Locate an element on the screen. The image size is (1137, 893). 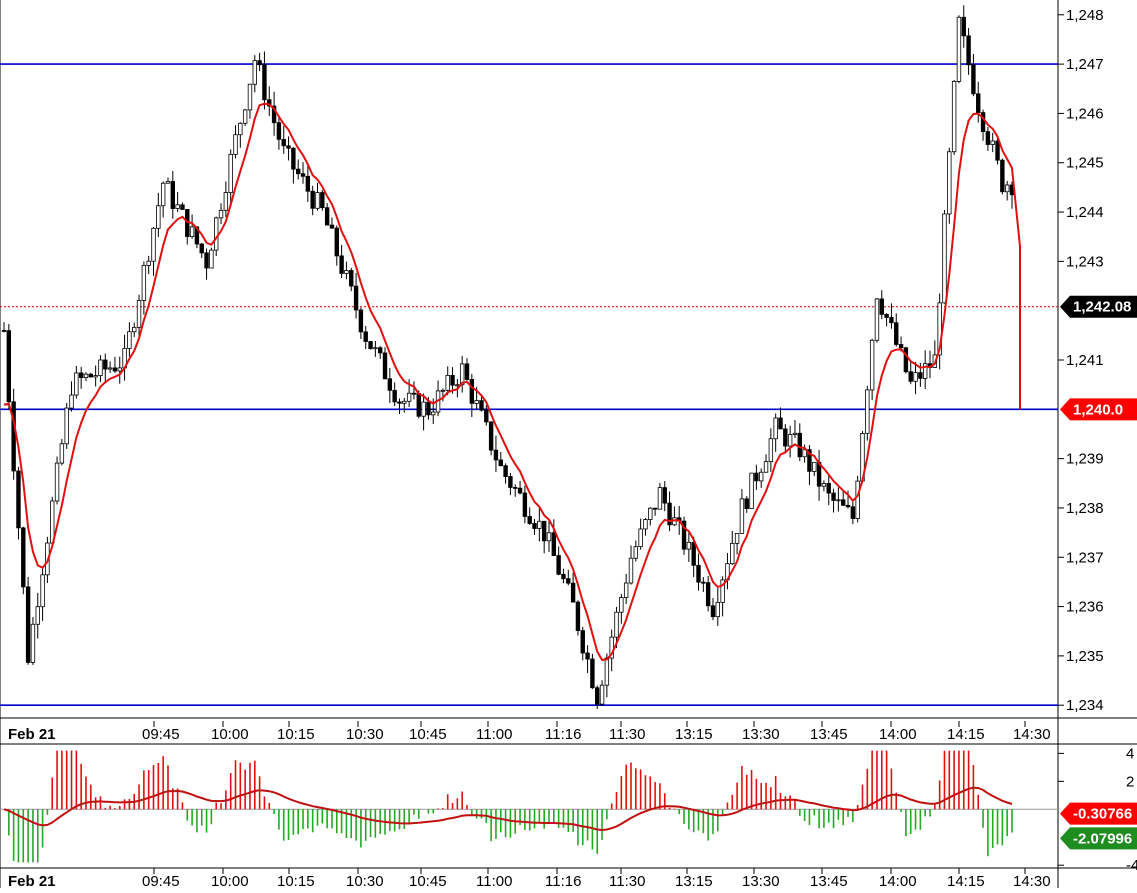
y-tick-label: 1,234 is located at coordinates (1085, 705).